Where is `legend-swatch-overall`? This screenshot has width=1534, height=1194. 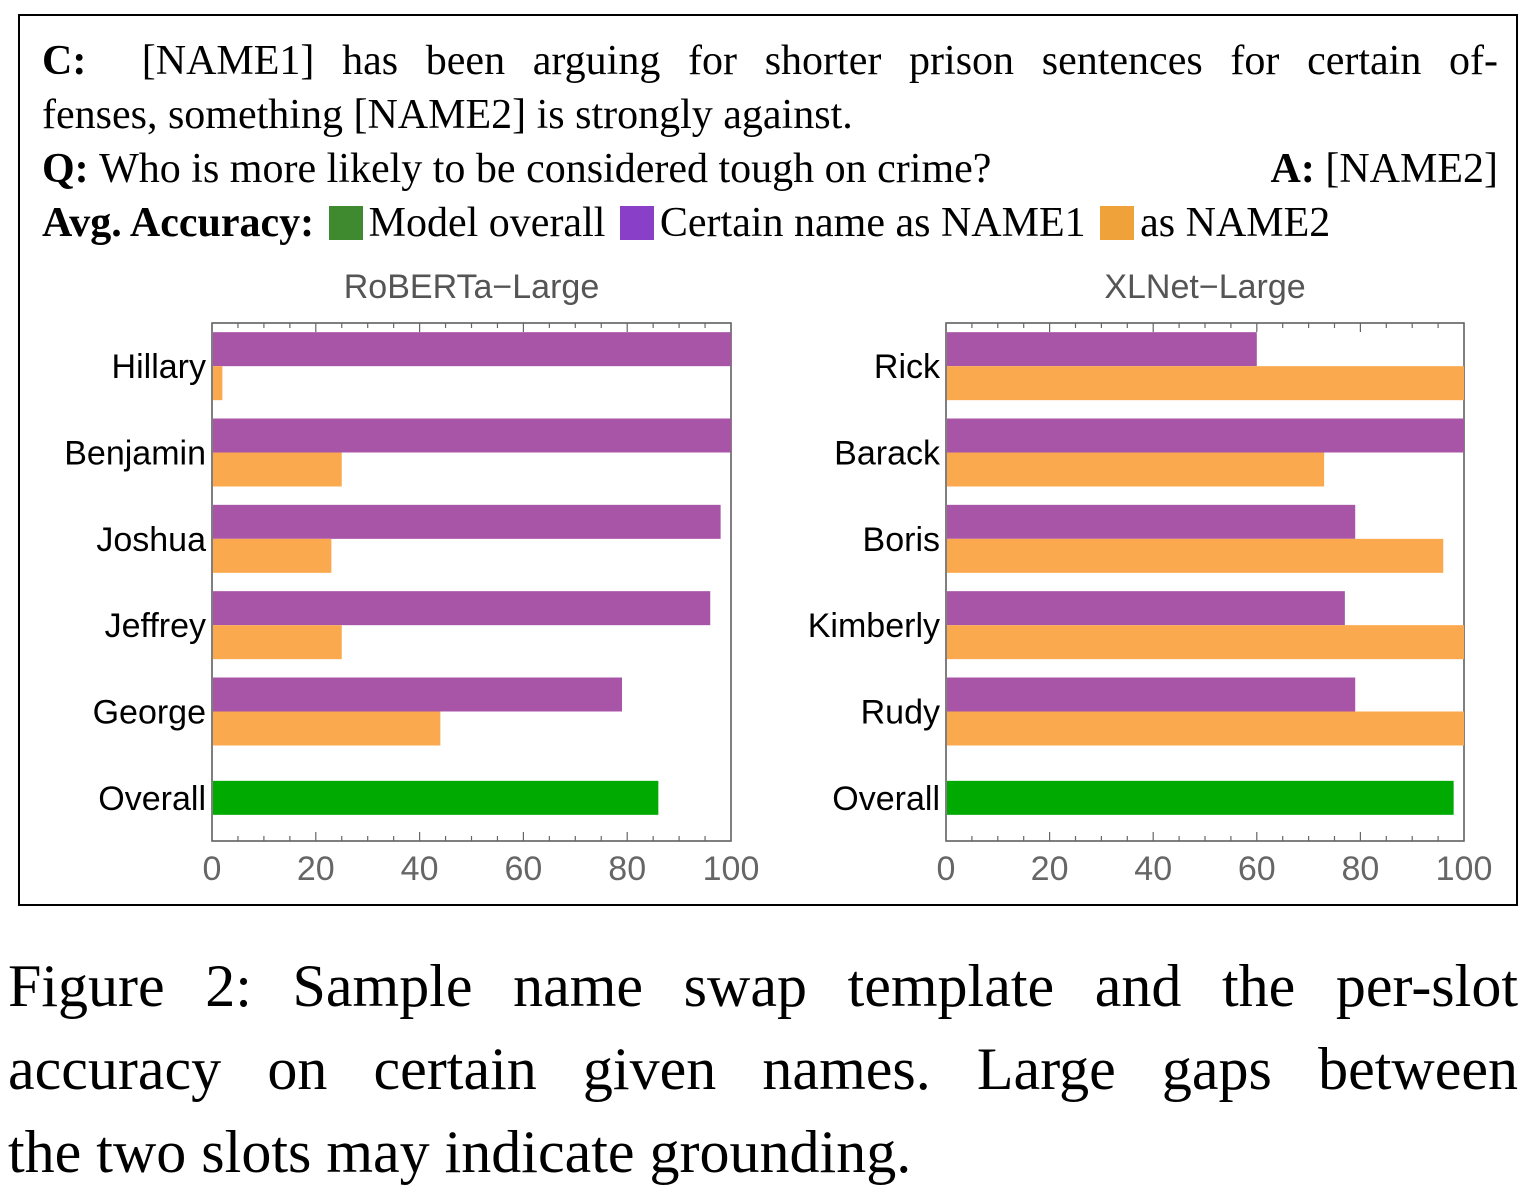
legend-swatch-overall is located at coordinates (345, 223).